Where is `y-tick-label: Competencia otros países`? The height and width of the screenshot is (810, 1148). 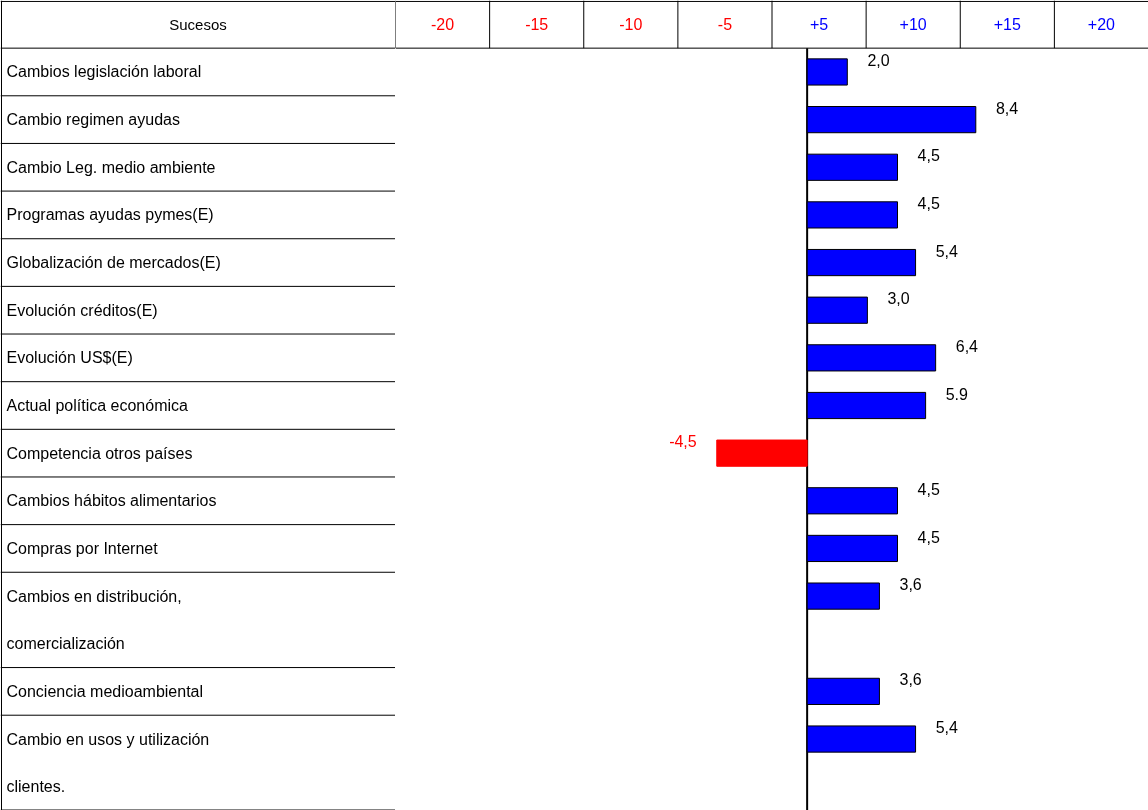 y-tick-label: Competencia otros países is located at coordinates (99, 453).